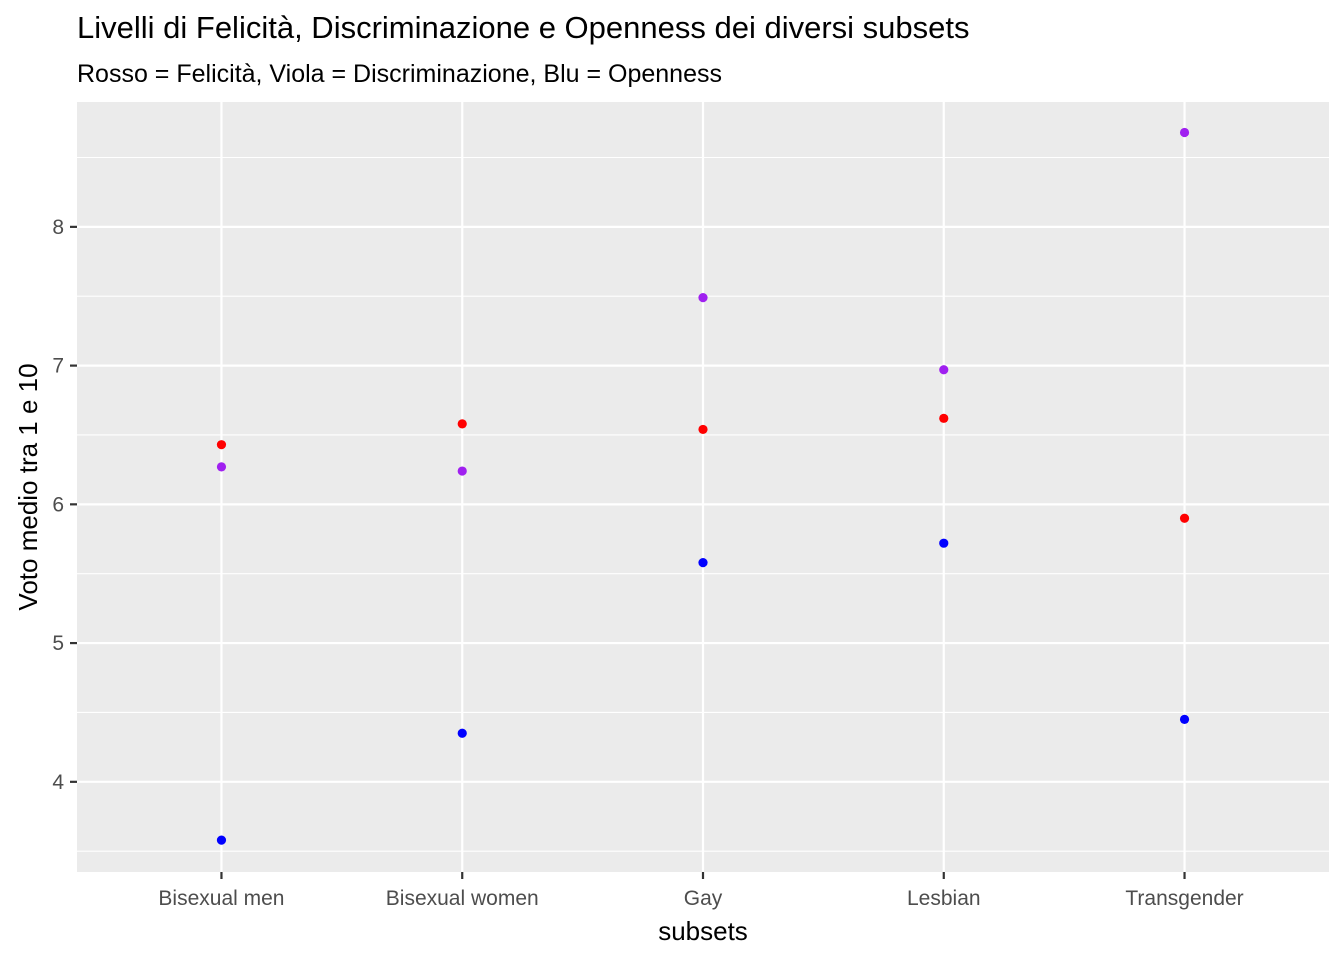  I want to click on x-tick-label: Transgender, so click(1184, 898).